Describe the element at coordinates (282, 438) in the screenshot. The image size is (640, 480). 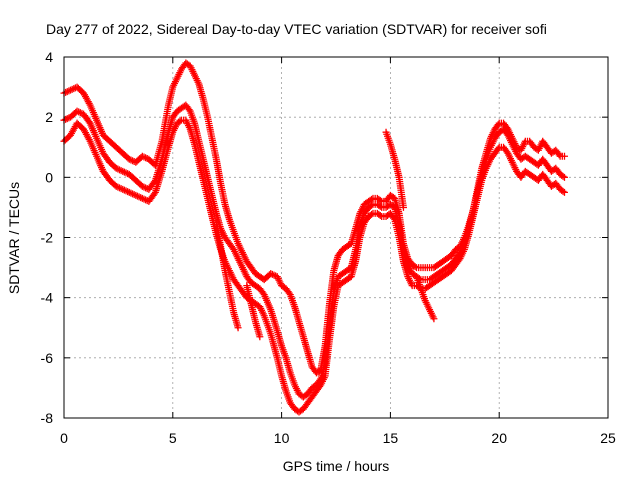
I see `x-tick-label: 10` at that location.